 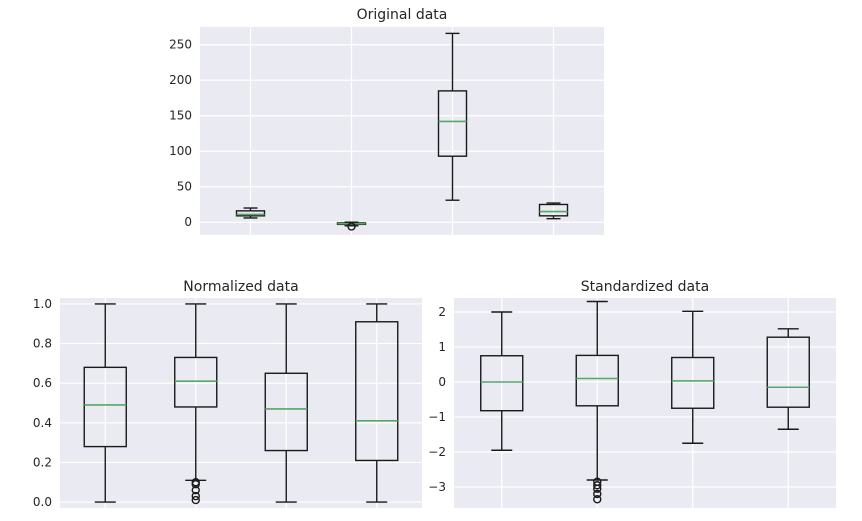 What do you see at coordinates (437, 417) in the screenshot?
I see `y-tick-label: −1` at bounding box center [437, 417].